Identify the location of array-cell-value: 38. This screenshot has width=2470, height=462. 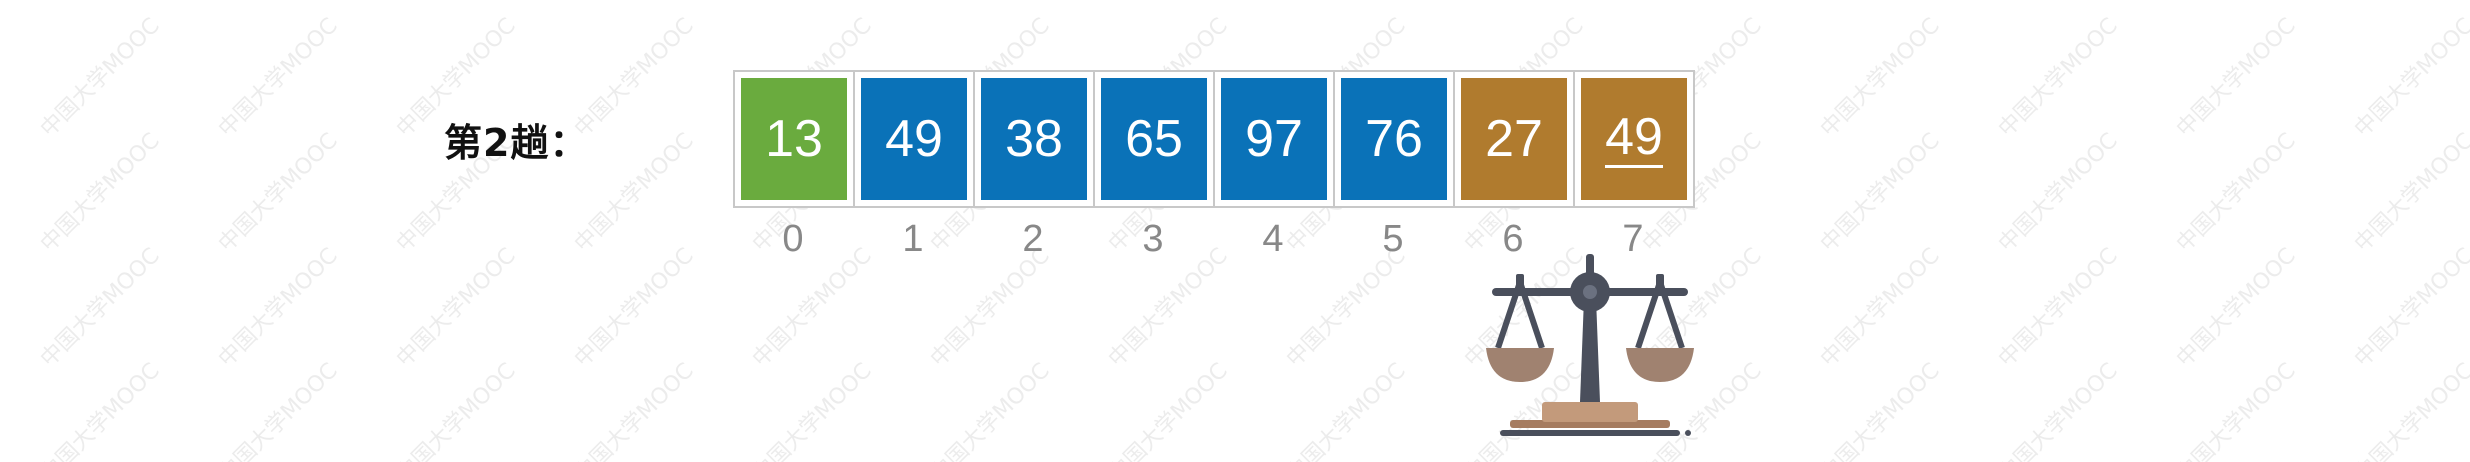
(1034, 139).